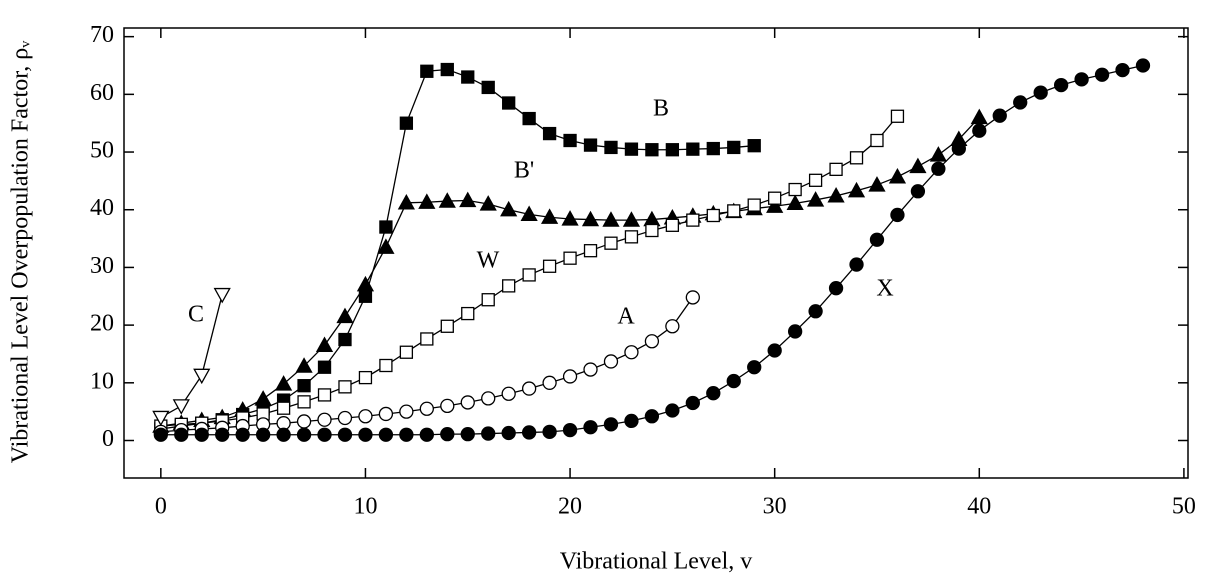  What do you see at coordinates (488, 261) in the screenshot?
I see `curve-label: W` at bounding box center [488, 261].